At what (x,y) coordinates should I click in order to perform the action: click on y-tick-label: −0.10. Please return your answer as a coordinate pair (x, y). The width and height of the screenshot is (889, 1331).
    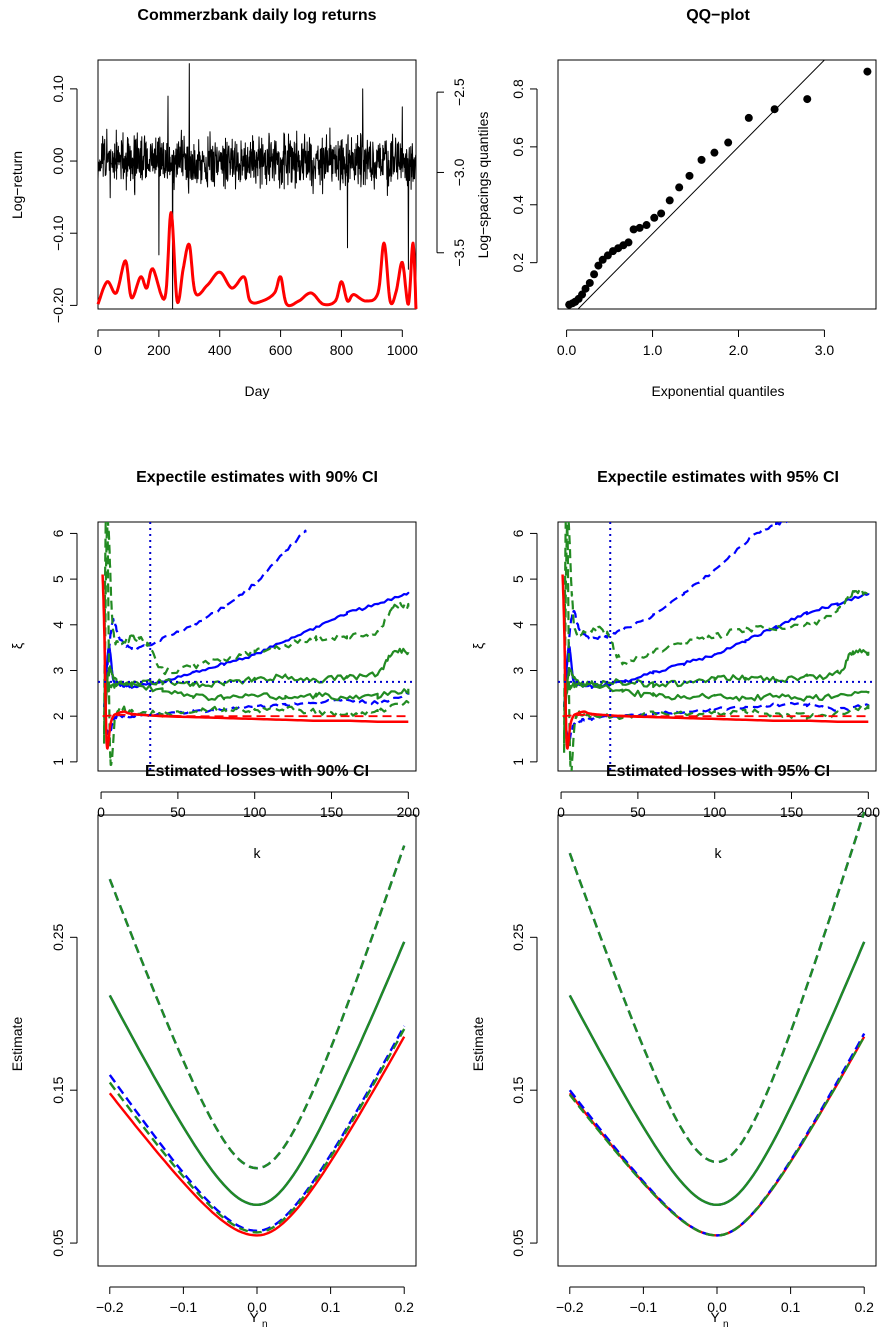
    Looking at the image, I should click on (58, 233).